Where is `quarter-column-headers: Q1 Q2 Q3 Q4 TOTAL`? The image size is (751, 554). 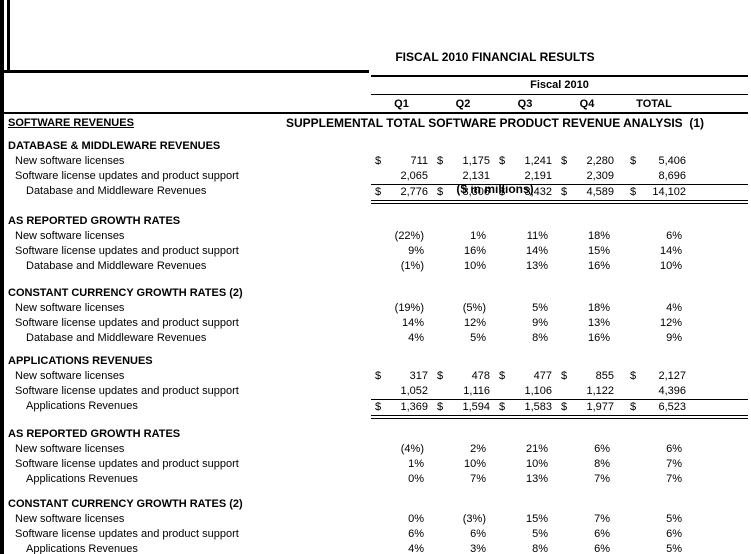
quarter-column-headers: Q1 Q2 Q3 Q4 TOTAL is located at coordinates (559, 104).